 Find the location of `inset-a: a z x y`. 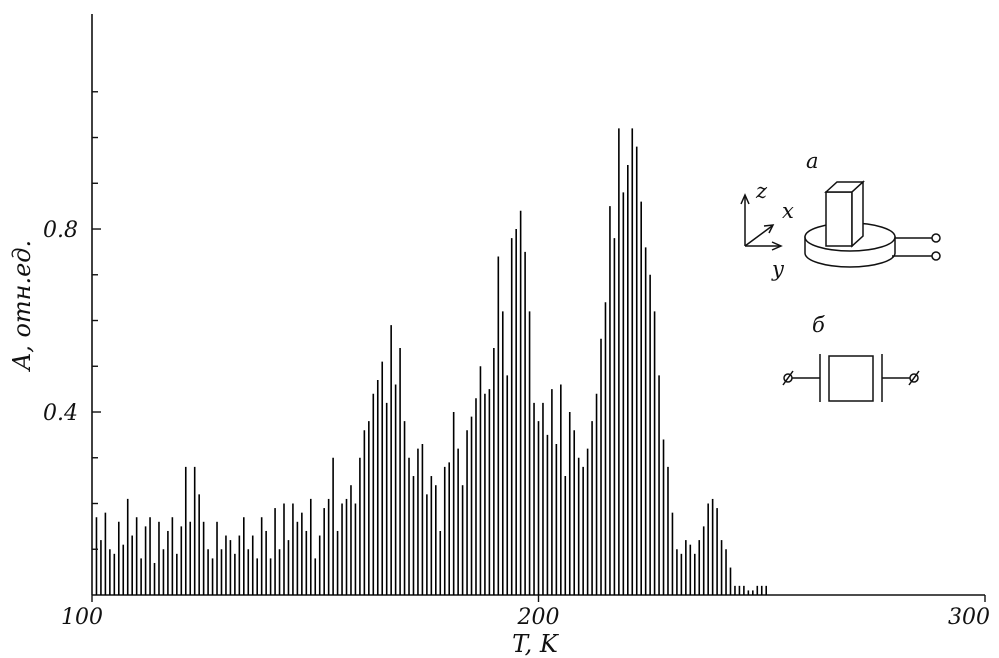

inset-a: a z x y is located at coordinates (840, 215).